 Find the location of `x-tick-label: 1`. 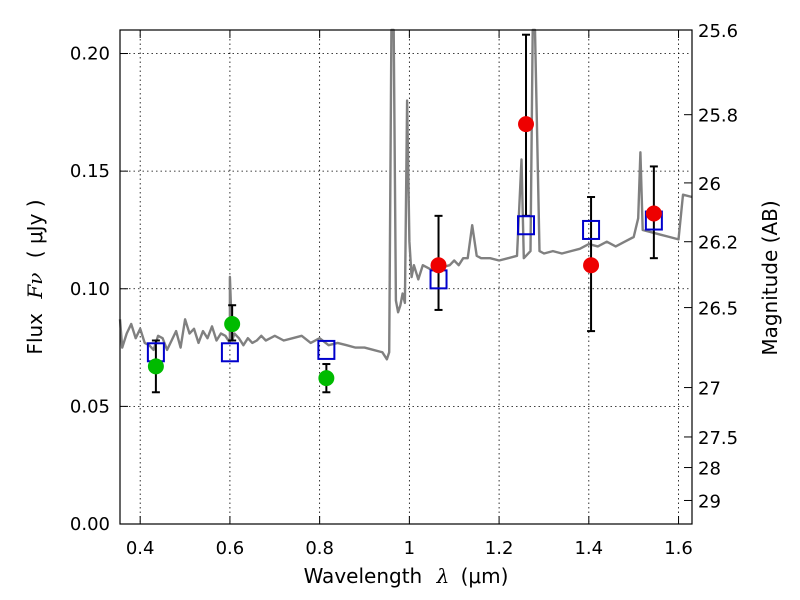

x-tick-label: 1 is located at coordinates (409, 548).